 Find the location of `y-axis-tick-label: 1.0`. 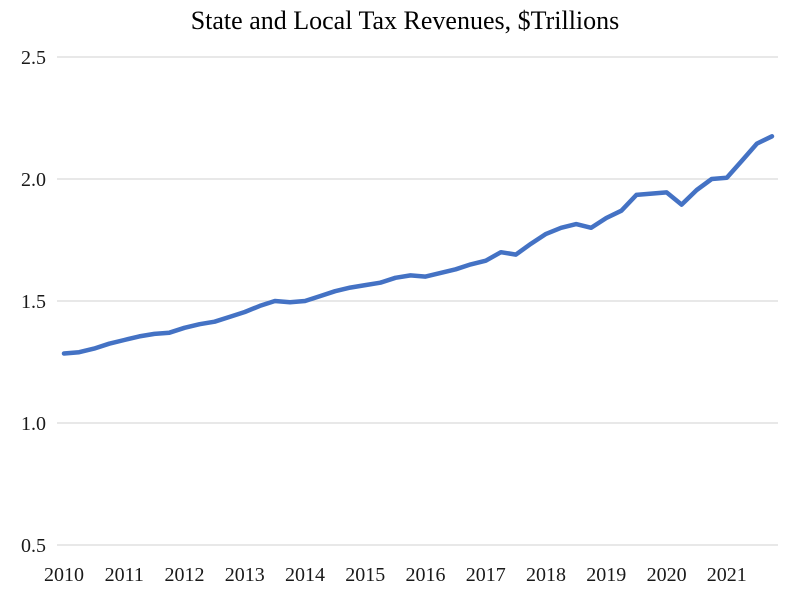

y-axis-tick-label: 1.0 is located at coordinates (33, 424).